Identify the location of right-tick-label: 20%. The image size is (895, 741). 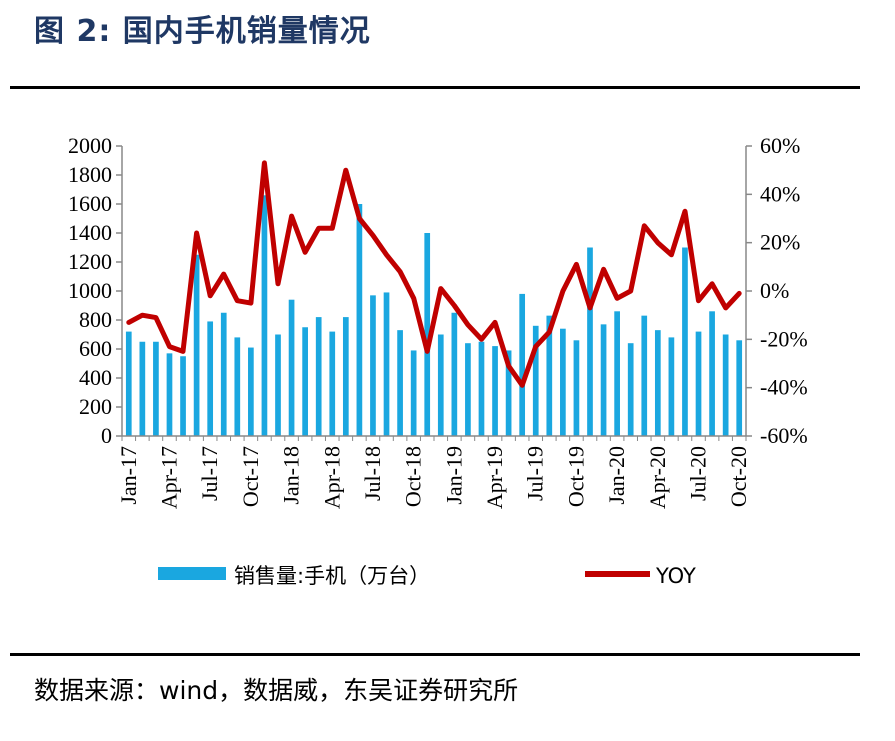
(780, 242).